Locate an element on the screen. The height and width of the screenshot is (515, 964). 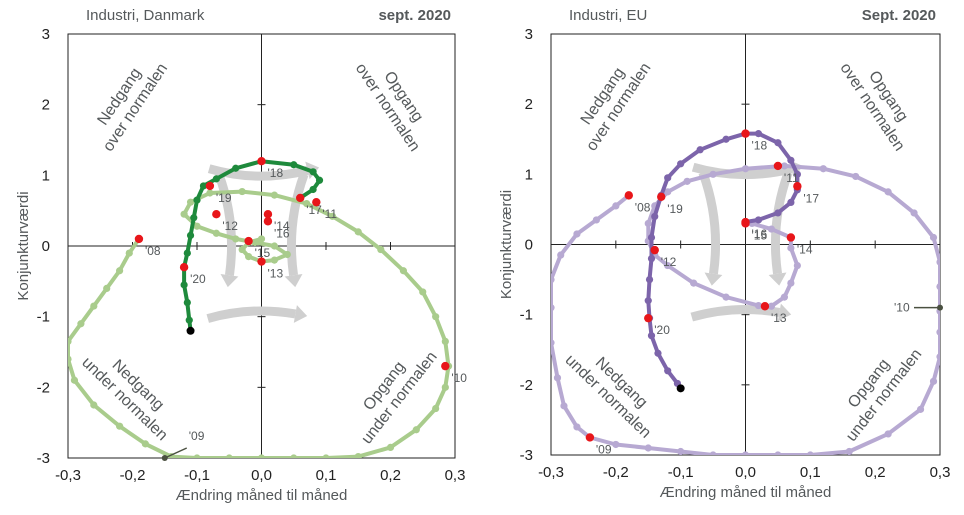
annotation-label: '09 is located at coordinates (197, 436).